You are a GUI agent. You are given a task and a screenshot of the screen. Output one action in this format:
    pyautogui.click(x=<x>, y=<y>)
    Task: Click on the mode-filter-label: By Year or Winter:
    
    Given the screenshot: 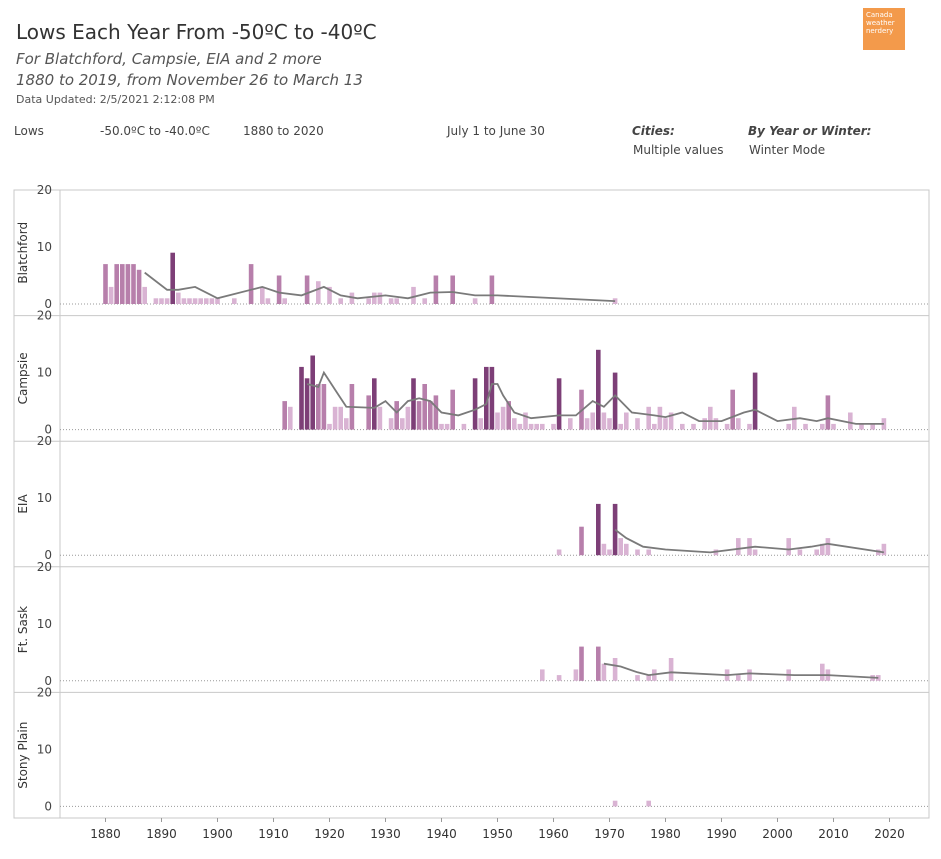 What is the action you would take?
    pyautogui.click(x=810, y=131)
    